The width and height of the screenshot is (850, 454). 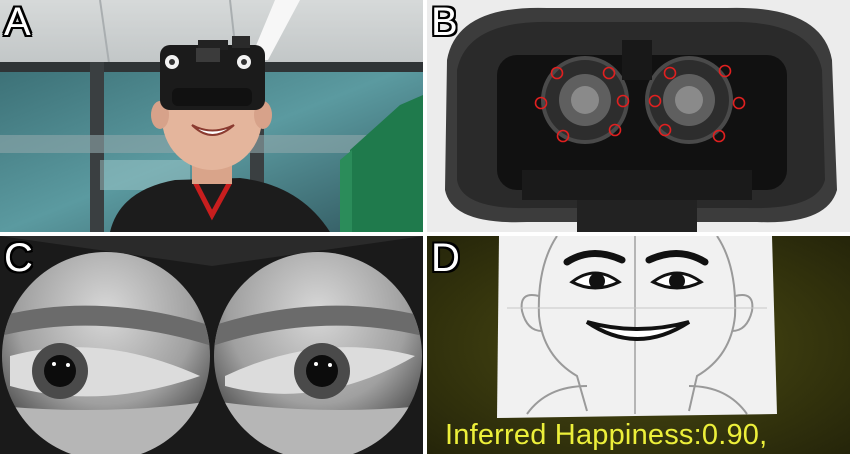 I want to click on panel-d-label: D, so click(x=445, y=258).